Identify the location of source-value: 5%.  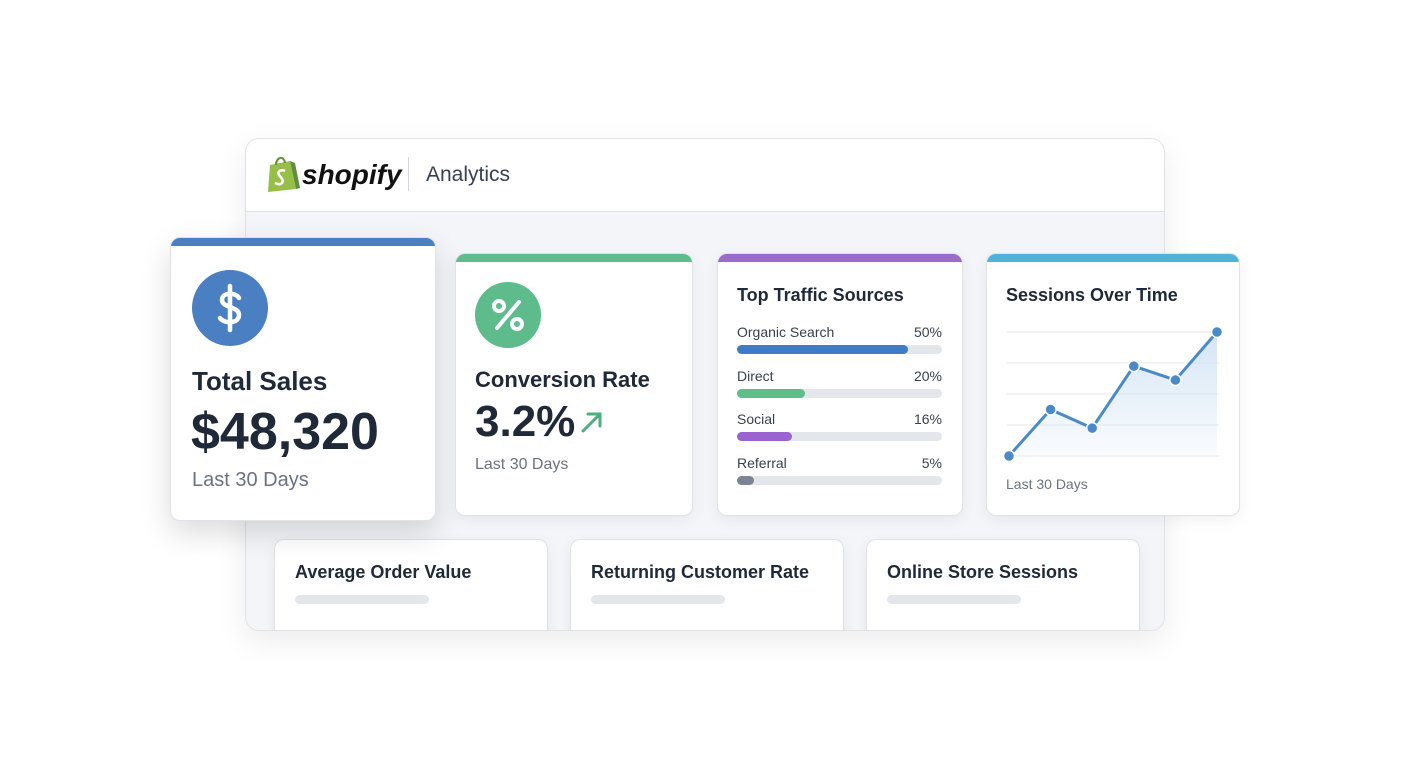
(931, 462).